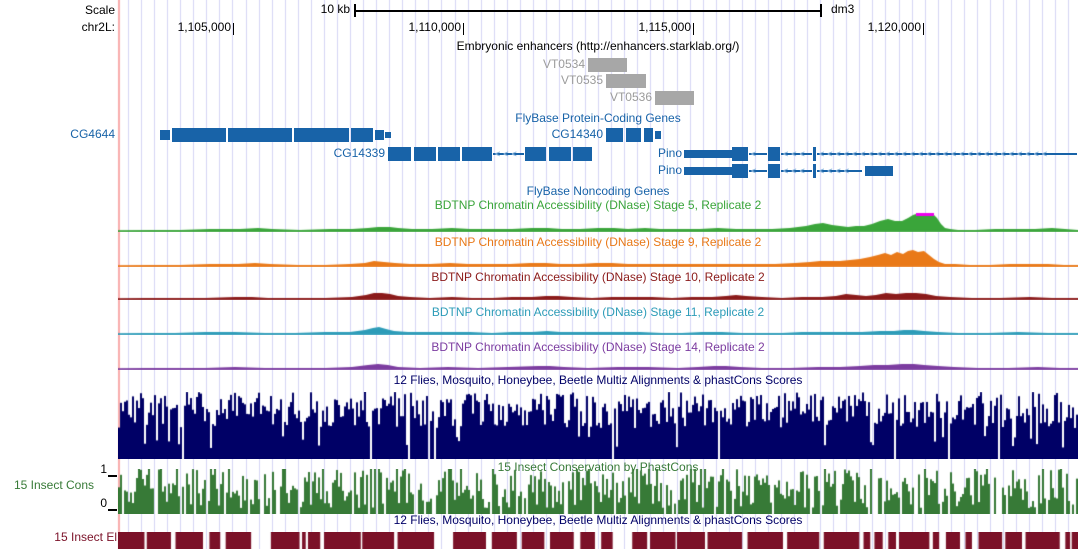 Image resolution: width=1078 pixels, height=549 pixels. I want to click on gene-label: CG14339, so click(359, 153).